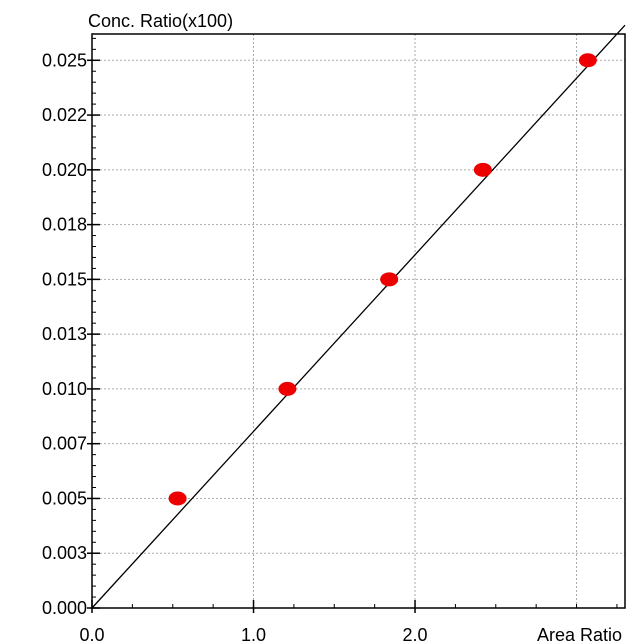 The height and width of the screenshot is (644, 626). What do you see at coordinates (160, 21) in the screenshot?
I see `y-axis-label: Conc. Ratio(x100)` at bounding box center [160, 21].